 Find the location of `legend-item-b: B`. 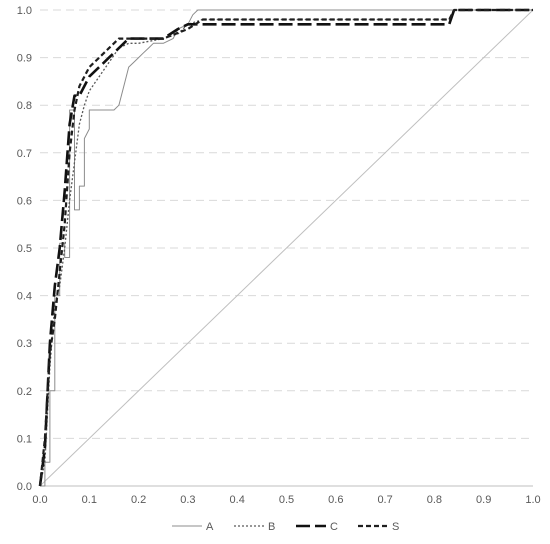

legend-item-b: B is located at coordinates (254, 527).